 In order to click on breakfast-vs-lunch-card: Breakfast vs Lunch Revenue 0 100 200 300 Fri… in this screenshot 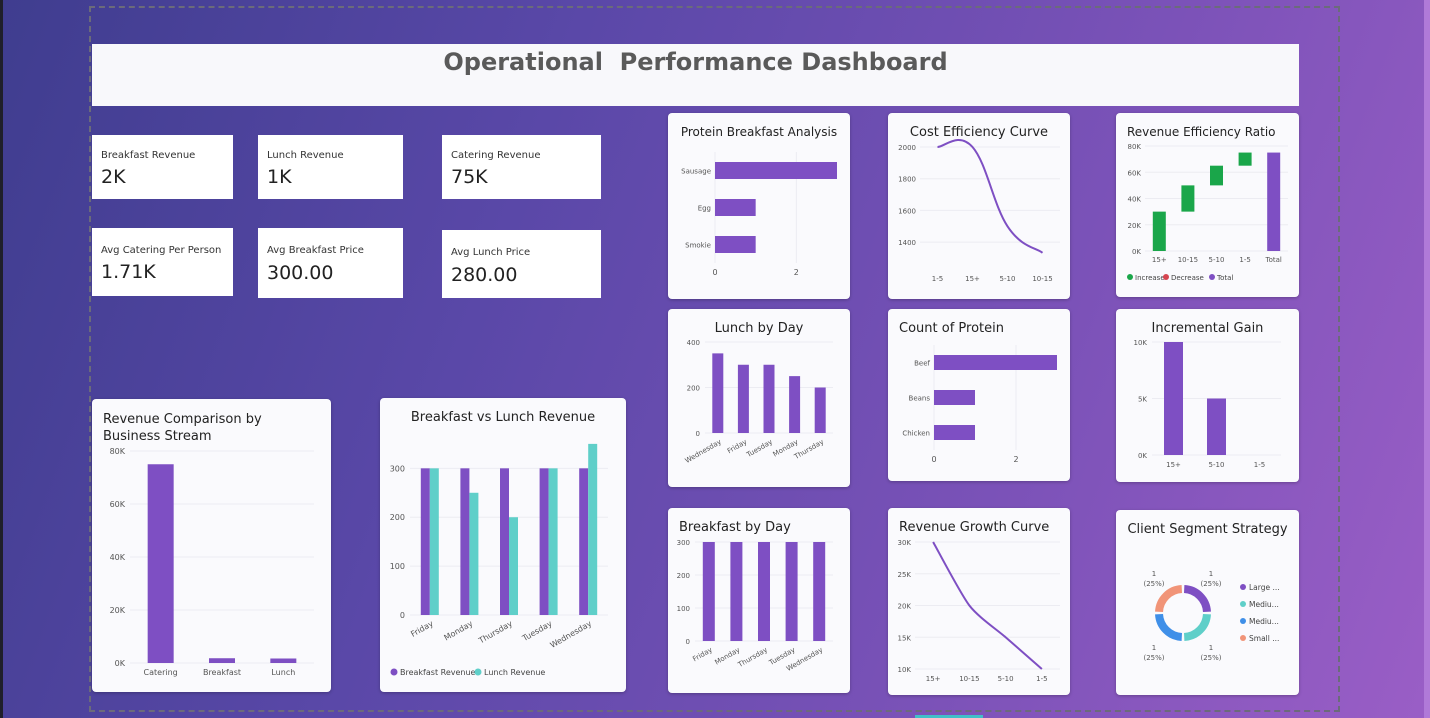, I will do `click(503, 545)`.